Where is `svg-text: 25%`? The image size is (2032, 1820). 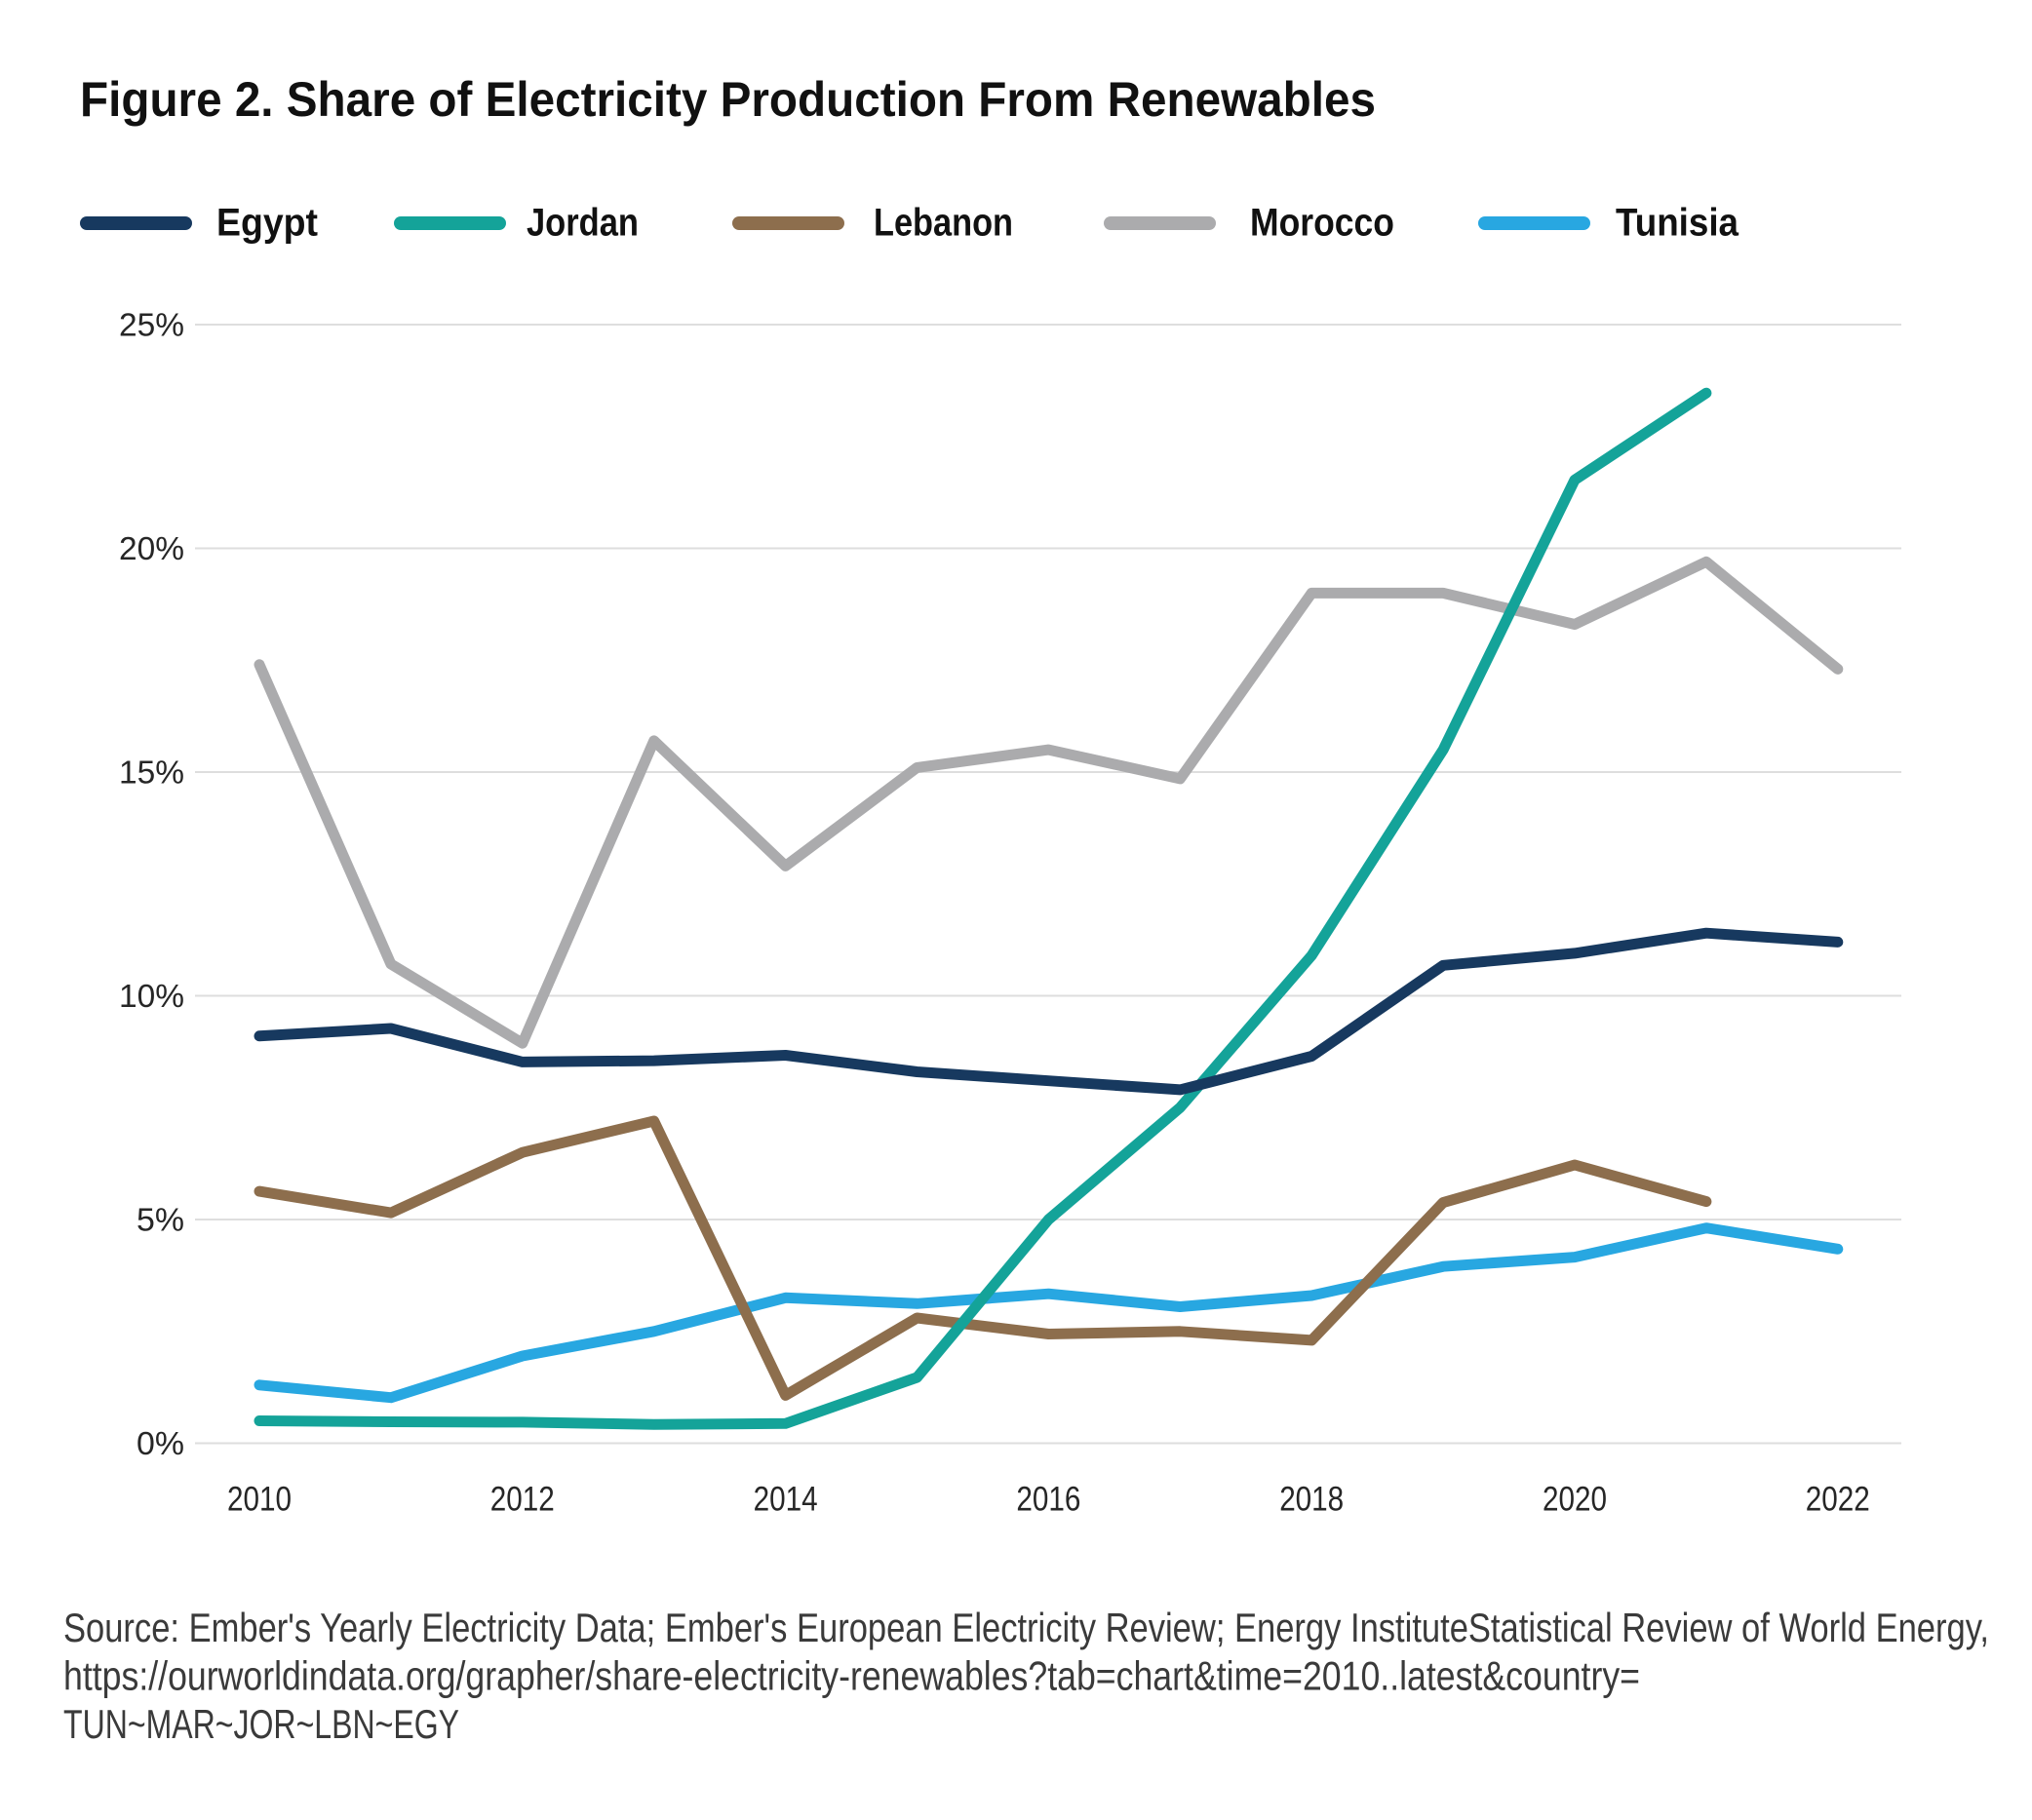
svg-text: 25% is located at coordinates (151, 325).